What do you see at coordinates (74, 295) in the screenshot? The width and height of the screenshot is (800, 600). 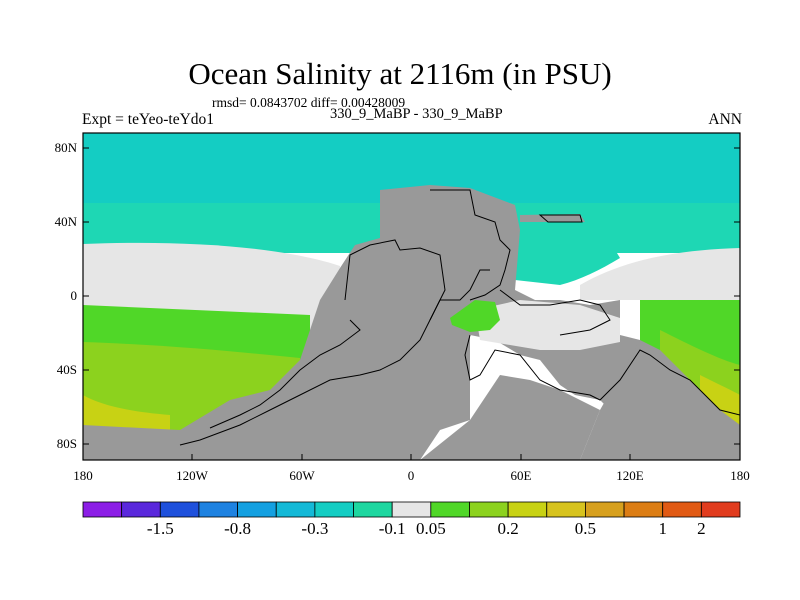 I see `y-tick-label-2: 0` at bounding box center [74, 295].